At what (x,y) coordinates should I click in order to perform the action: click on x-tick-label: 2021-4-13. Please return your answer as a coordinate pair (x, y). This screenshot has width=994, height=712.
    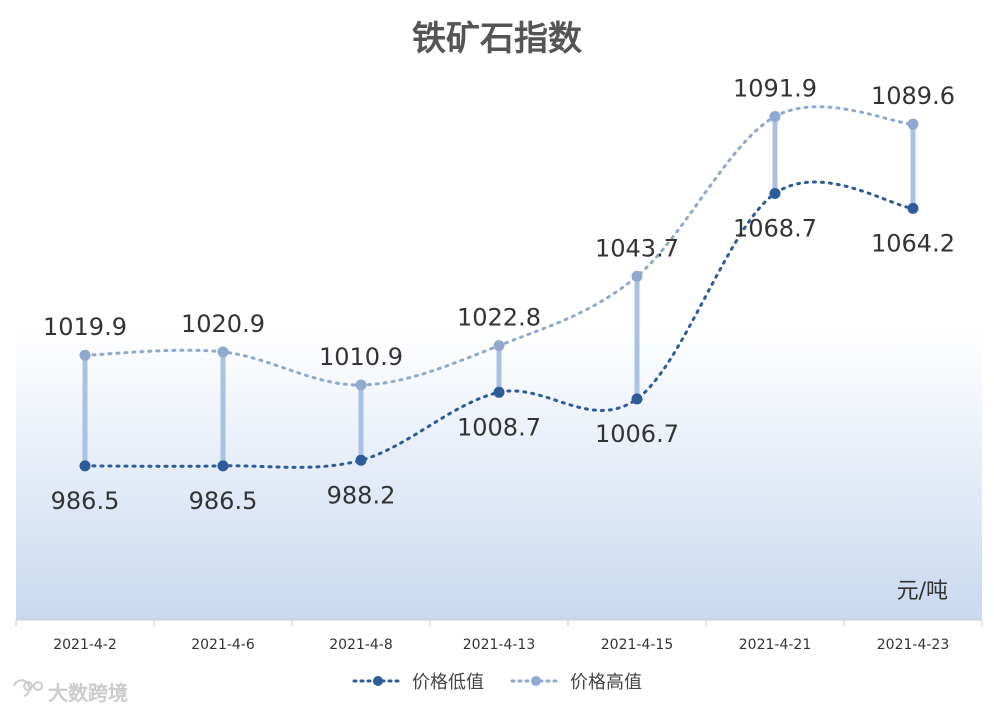
    Looking at the image, I should click on (499, 645).